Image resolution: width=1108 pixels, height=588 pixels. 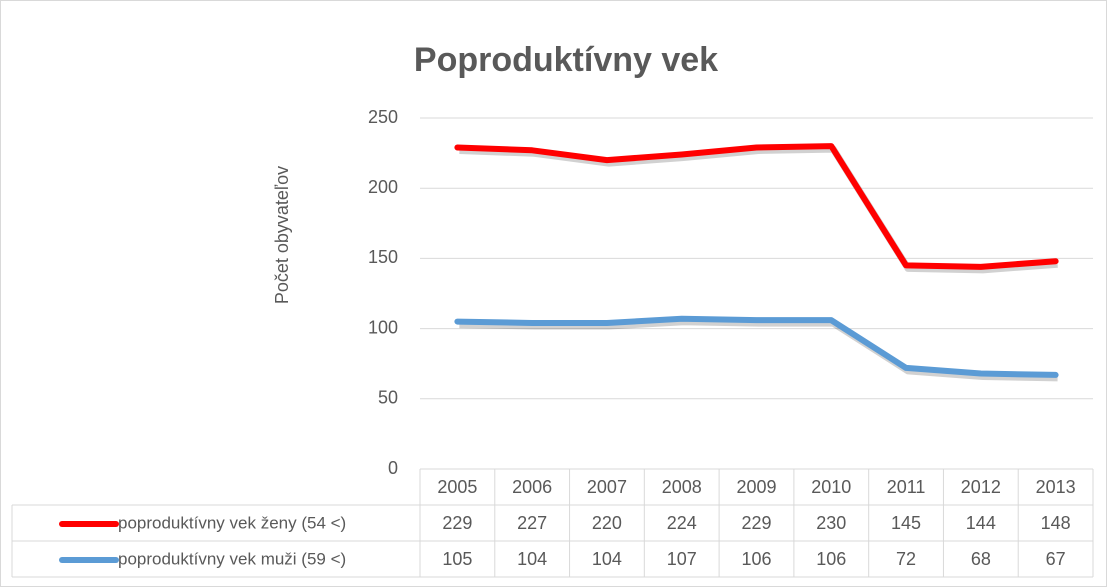 I want to click on y-tick-label: 250, so click(x=383, y=117).